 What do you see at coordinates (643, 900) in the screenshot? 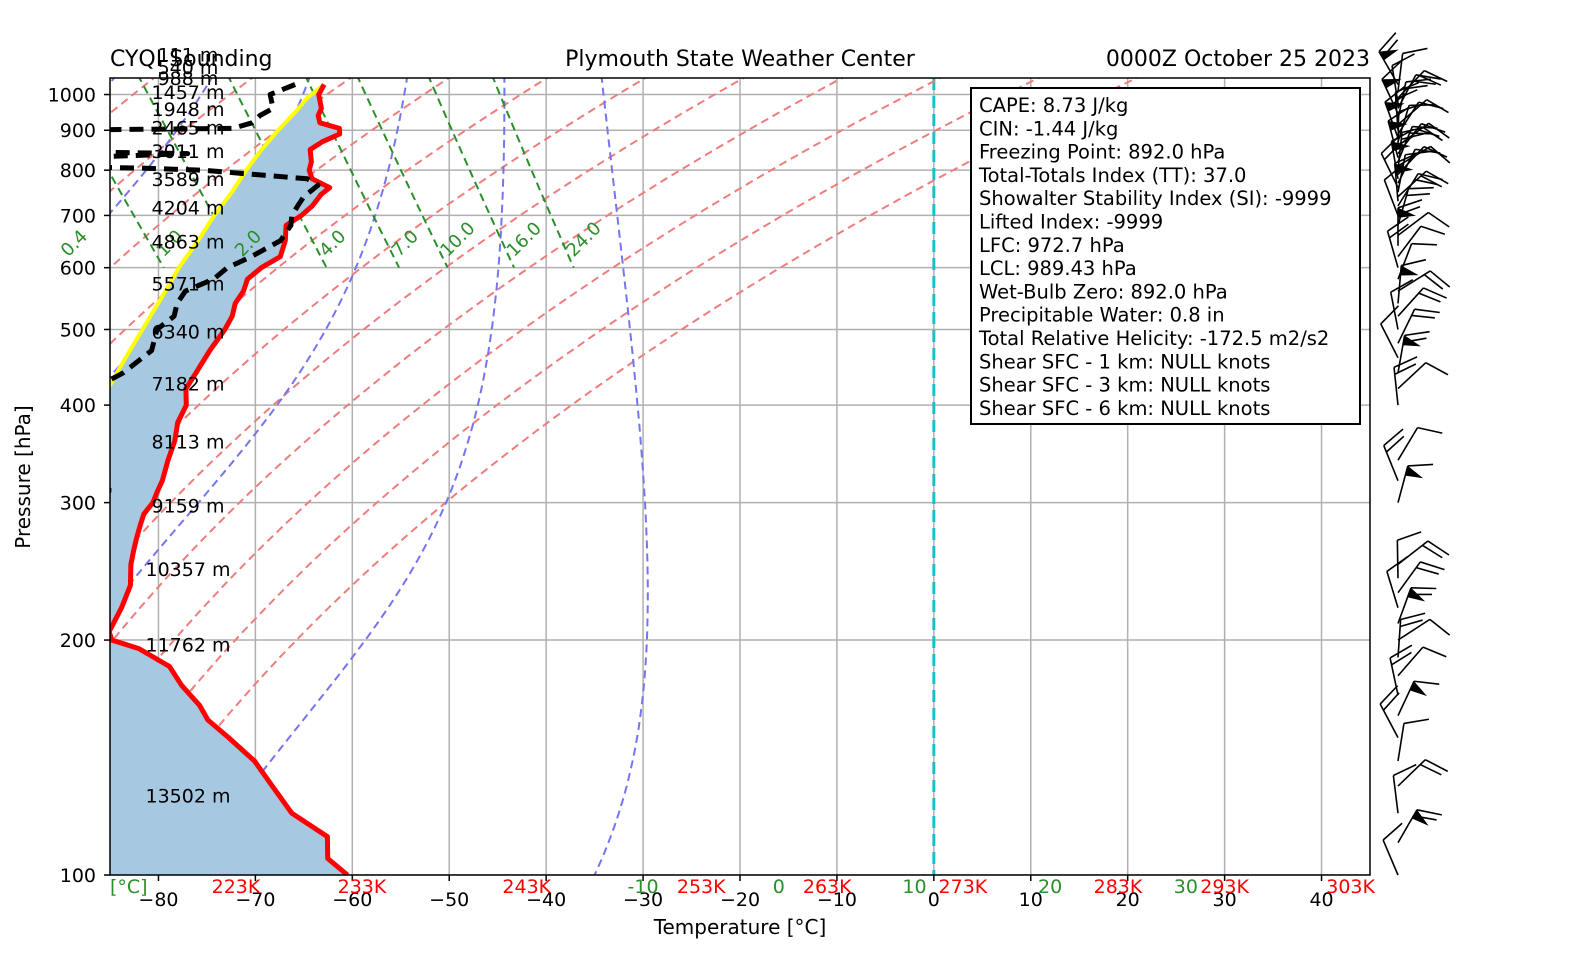
I see `x-tick-label: −30` at bounding box center [643, 900].